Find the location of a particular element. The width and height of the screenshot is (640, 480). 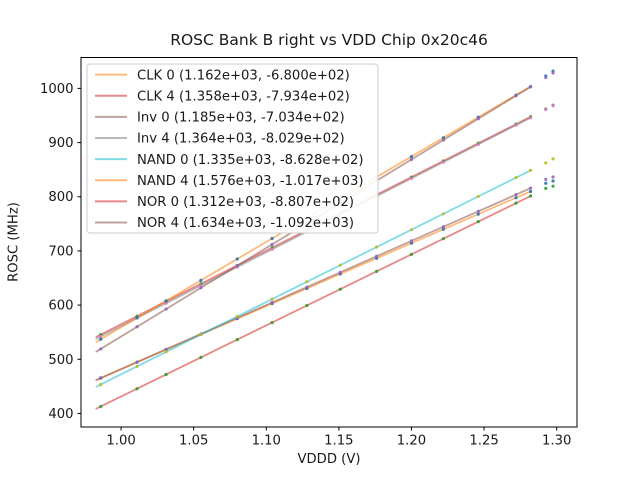

legend-label: CLK 4 (1.358e+03, -7.934e+02) is located at coordinates (243, 96).